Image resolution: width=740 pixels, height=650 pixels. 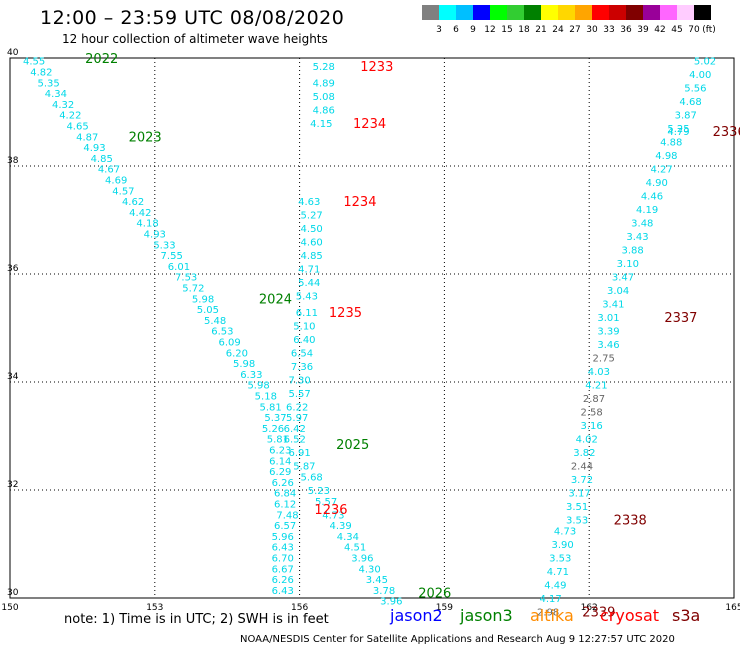 I want to click on pass-time-label: 2338, so click(x=630, y=521).